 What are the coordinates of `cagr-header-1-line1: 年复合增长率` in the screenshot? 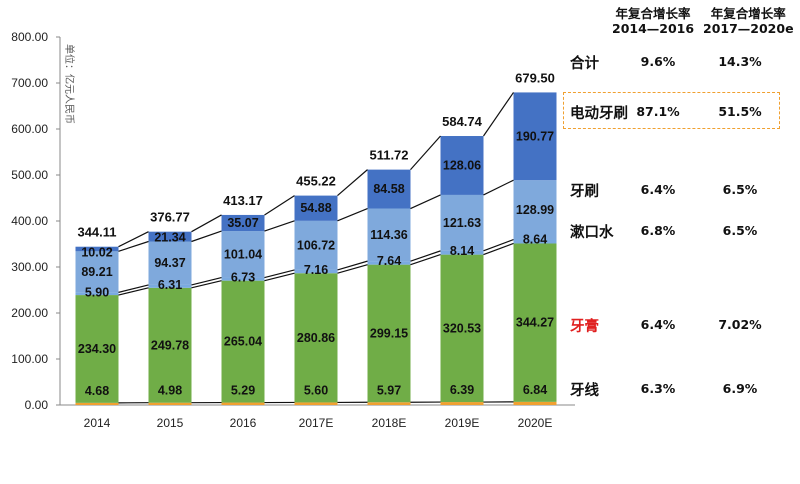 It's located at (653, 13).